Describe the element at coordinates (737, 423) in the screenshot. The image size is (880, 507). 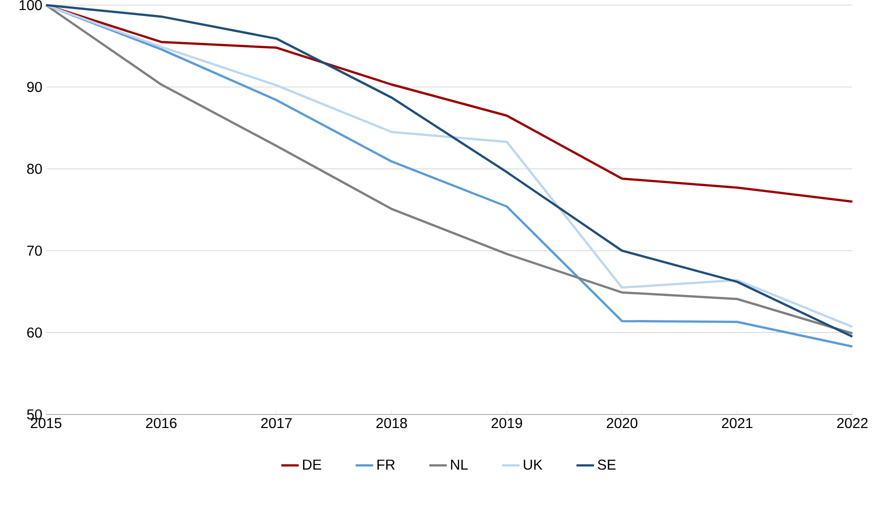
I see `x-tick-label: 2021` at that location.